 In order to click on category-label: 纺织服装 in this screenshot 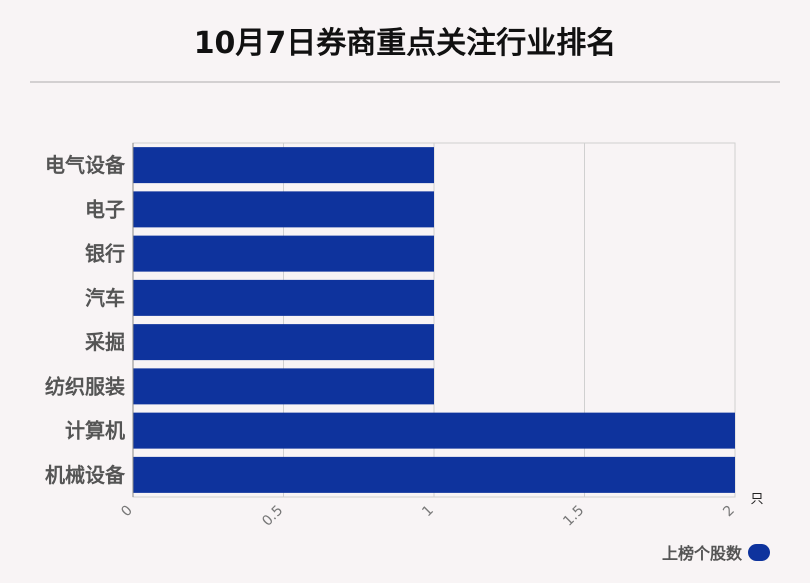, I will do `click(85, 386)`.